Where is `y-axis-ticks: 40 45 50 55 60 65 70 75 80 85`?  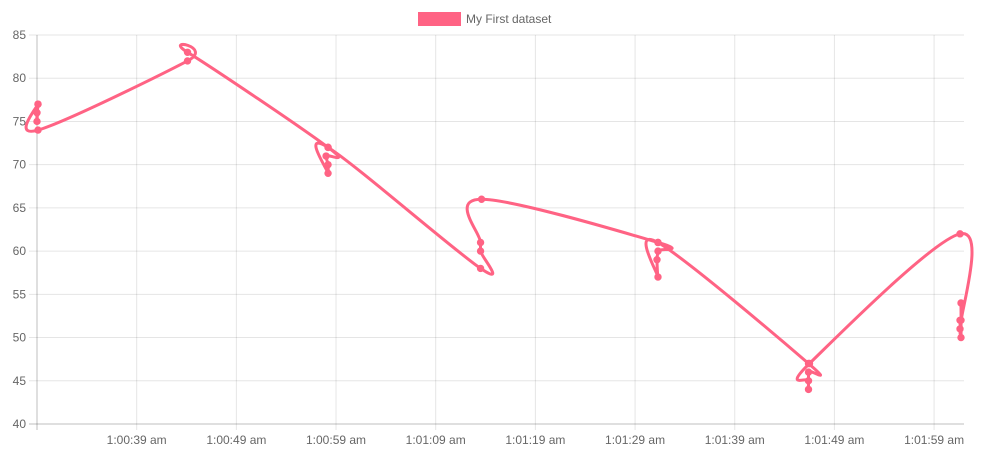
y-axis-ticks: 40 45 50 55 60 65 70 75 80 85 is located at coordinates (20, 229).